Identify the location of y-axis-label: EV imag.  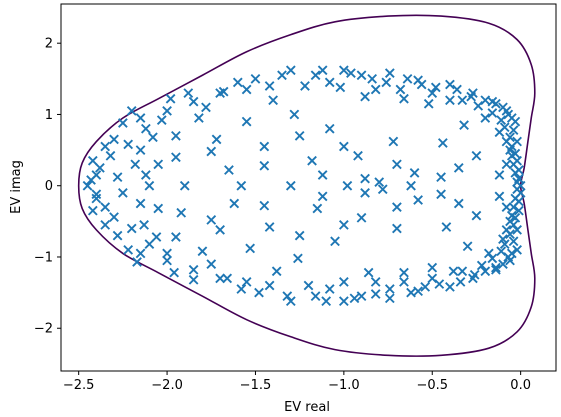
(16, 187).